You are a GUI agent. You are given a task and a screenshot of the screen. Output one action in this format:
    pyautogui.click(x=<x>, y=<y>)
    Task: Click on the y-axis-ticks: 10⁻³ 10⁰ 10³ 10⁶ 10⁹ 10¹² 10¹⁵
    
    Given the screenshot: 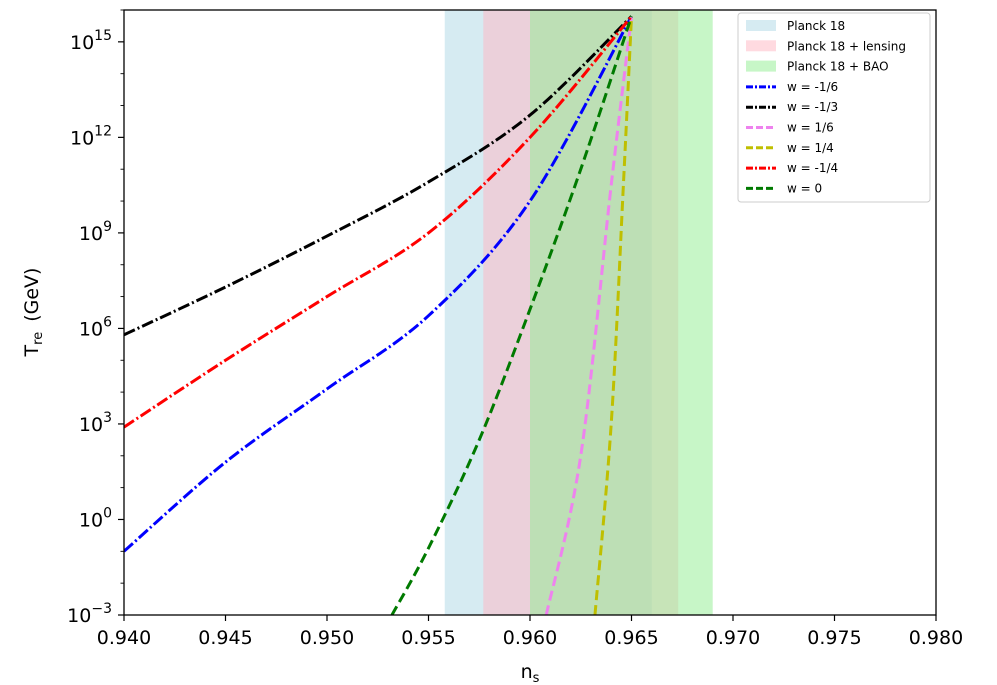 What is the action you would take?
    pyautogui.click(x=95, y=318)
    